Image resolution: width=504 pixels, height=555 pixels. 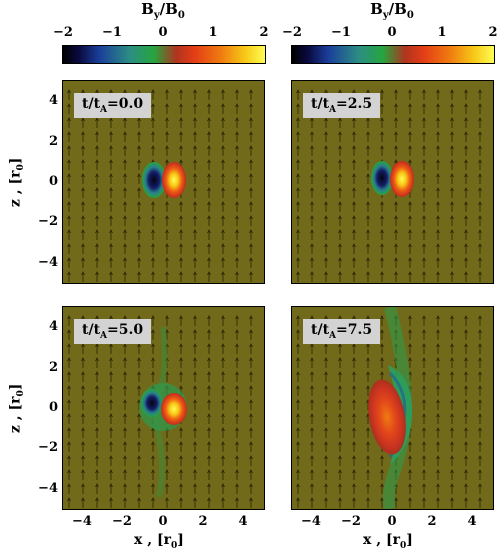 I want to click on positive-lobe, so click(x=402, y=179).